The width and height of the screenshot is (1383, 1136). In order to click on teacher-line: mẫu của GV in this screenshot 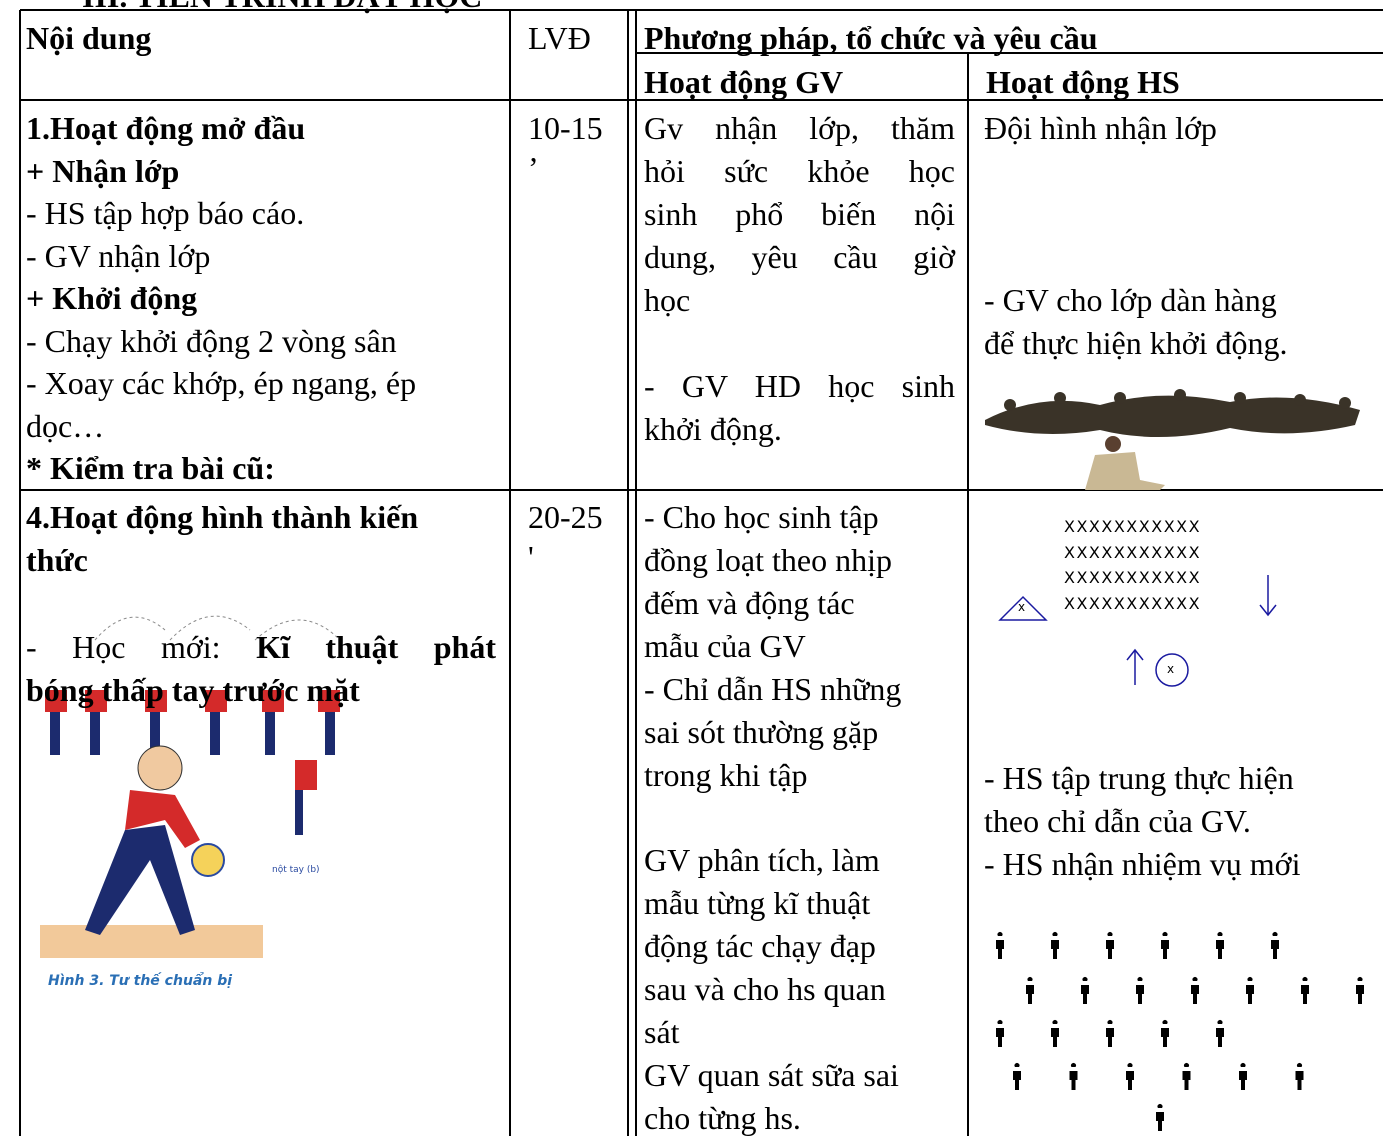, I will do `click(725, 646)`.